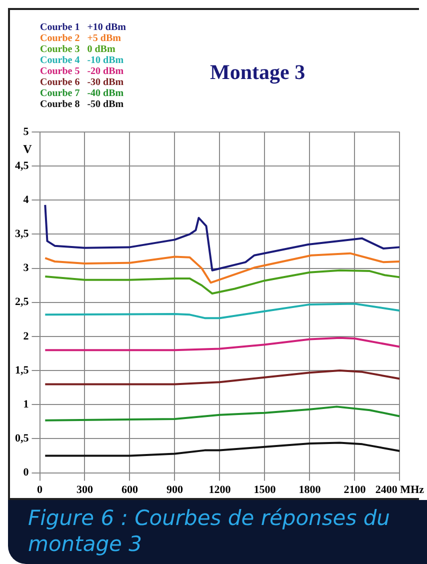 This screenshot has height=564, width=427. What do you see at coordinates (27, 149) in the screenshot?
I see `y-axis-title: V` at bounding box center [27, 149].